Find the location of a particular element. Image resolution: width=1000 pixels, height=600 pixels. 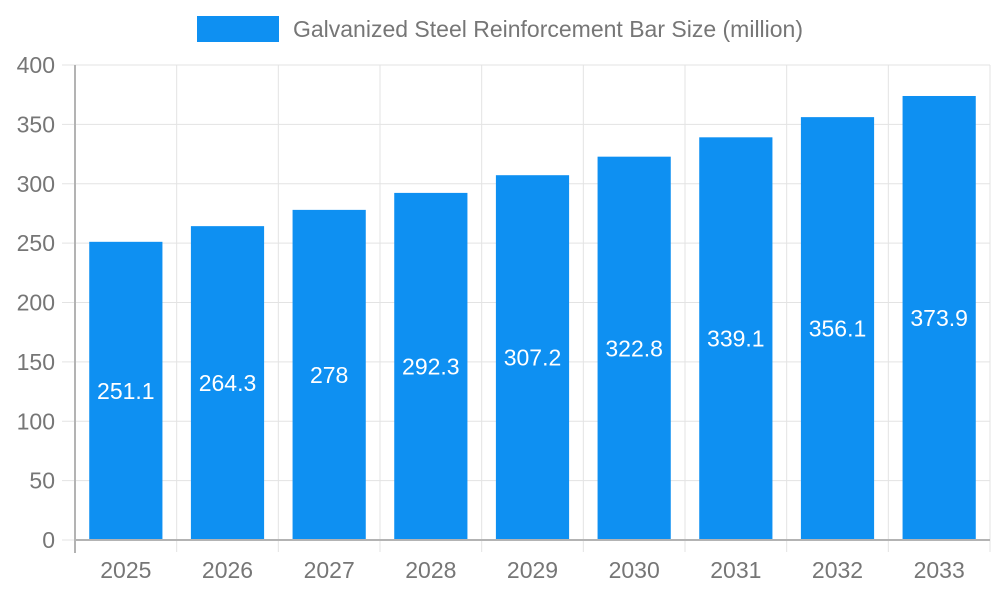

bar-value-label: 356.1 is located at coordinates (838, 329).